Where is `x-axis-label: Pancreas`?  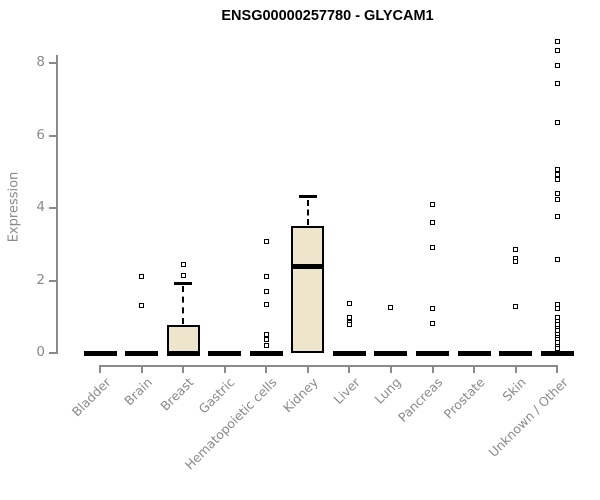 x-axis-label: Pancreas is located at coordinates (420, 399).